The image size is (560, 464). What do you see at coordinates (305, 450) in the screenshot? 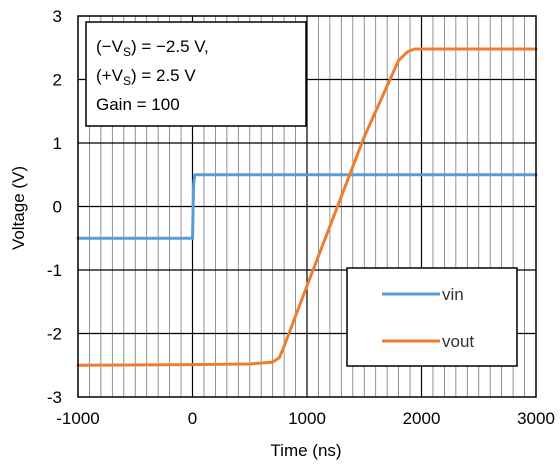
I see `x-axis-title: Time (ns)` at bounding box center [305, 450].